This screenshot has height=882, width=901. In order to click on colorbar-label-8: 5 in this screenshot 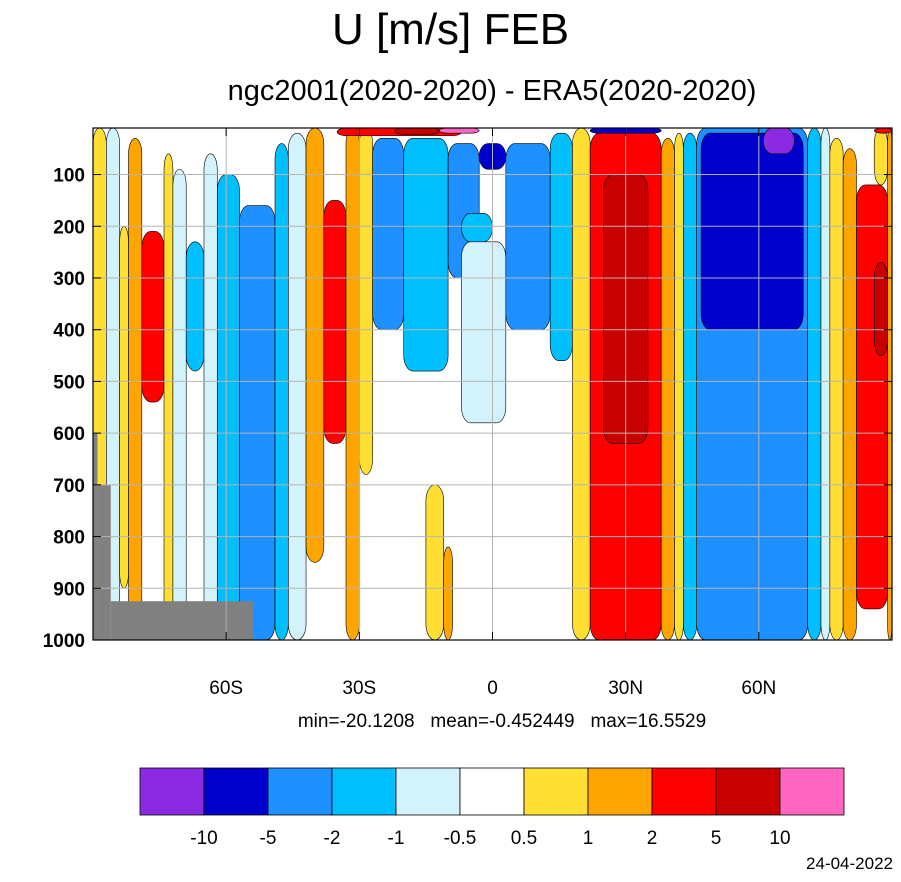, I will do `click(716, 838)`.